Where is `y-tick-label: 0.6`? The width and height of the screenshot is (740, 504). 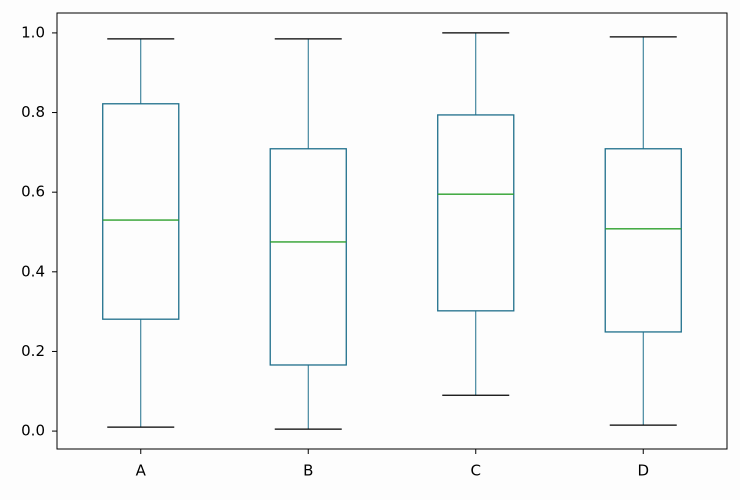
y-tick-label: 0.6 is located at coordinates (33, 192).